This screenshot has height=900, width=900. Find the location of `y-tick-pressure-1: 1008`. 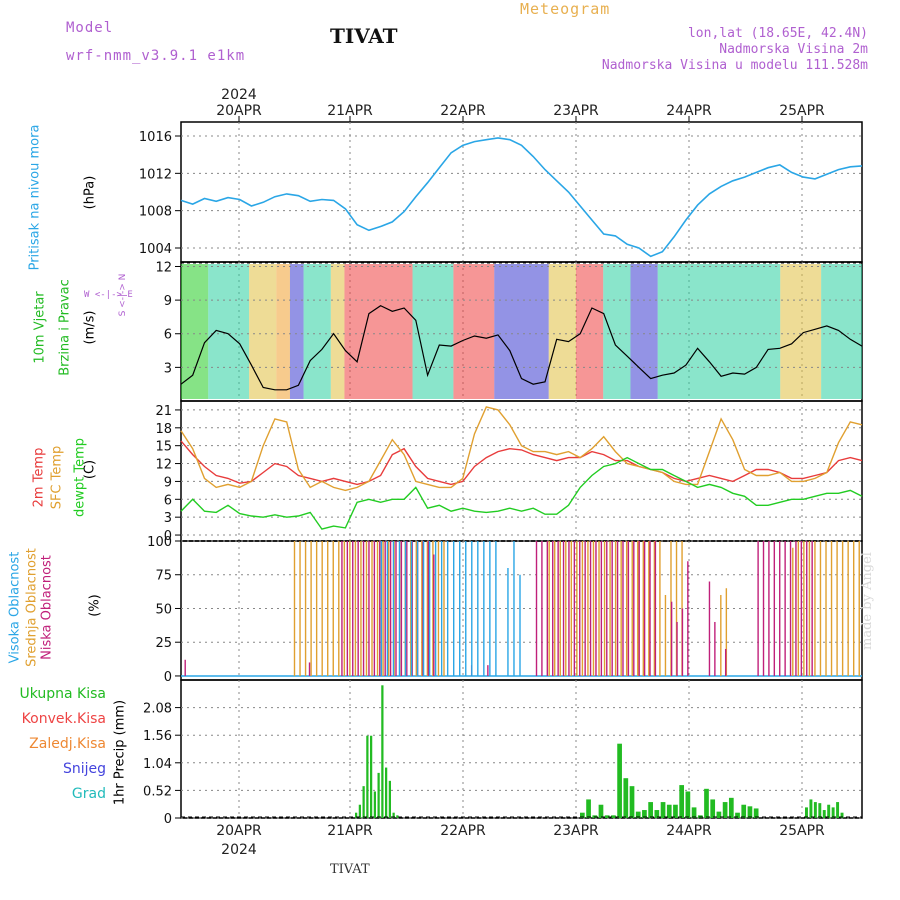

y-tick-pressure-1: 1008 is located at coordinates (155, 212).